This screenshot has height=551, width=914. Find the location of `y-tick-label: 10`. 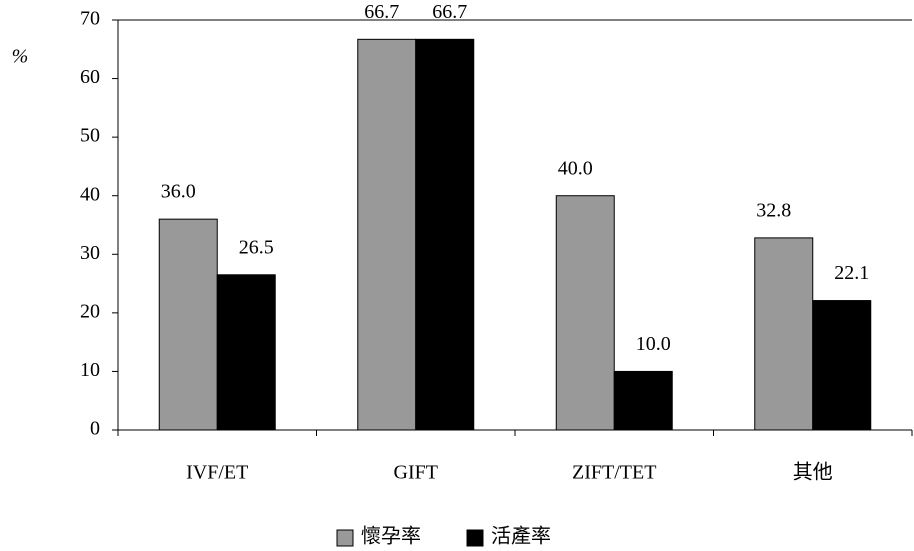

y-tick-label: 10 is located at coordinates (90, 370).